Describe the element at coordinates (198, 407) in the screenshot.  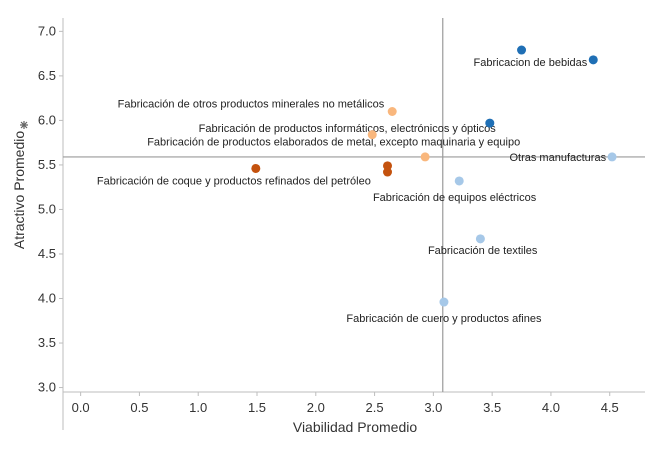
I see `x-tick-label: 1.0` at that location.